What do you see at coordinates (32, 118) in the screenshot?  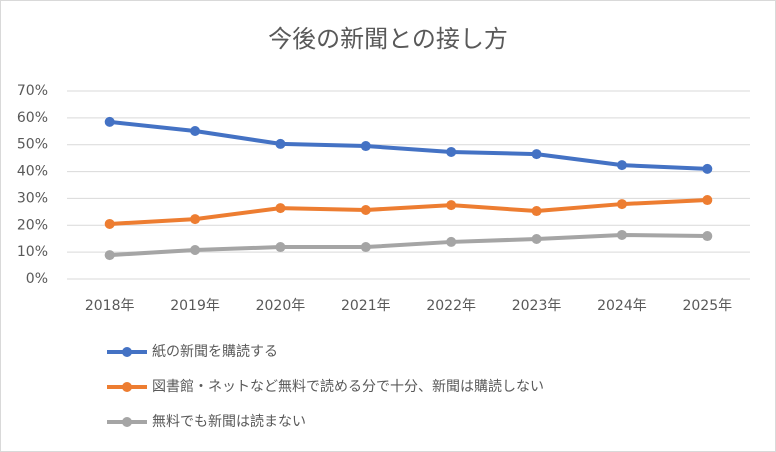 I see `y-tick-label: 60%` at bounding box center [32, 118].